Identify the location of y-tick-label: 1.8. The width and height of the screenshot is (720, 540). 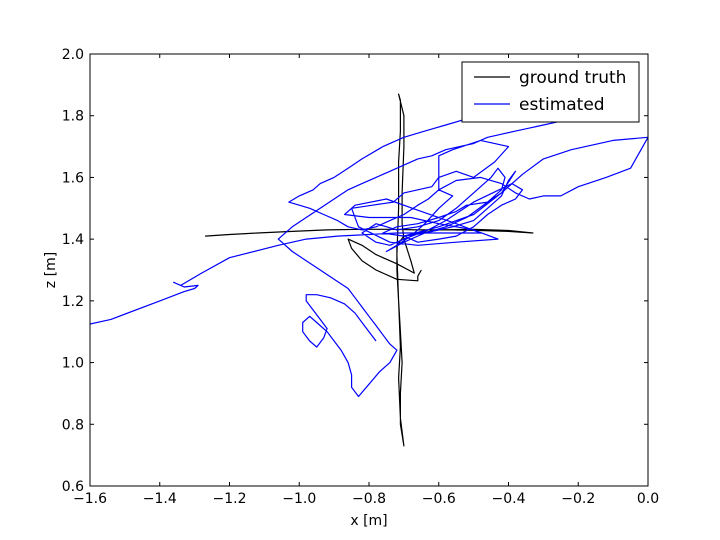
(73, 117).